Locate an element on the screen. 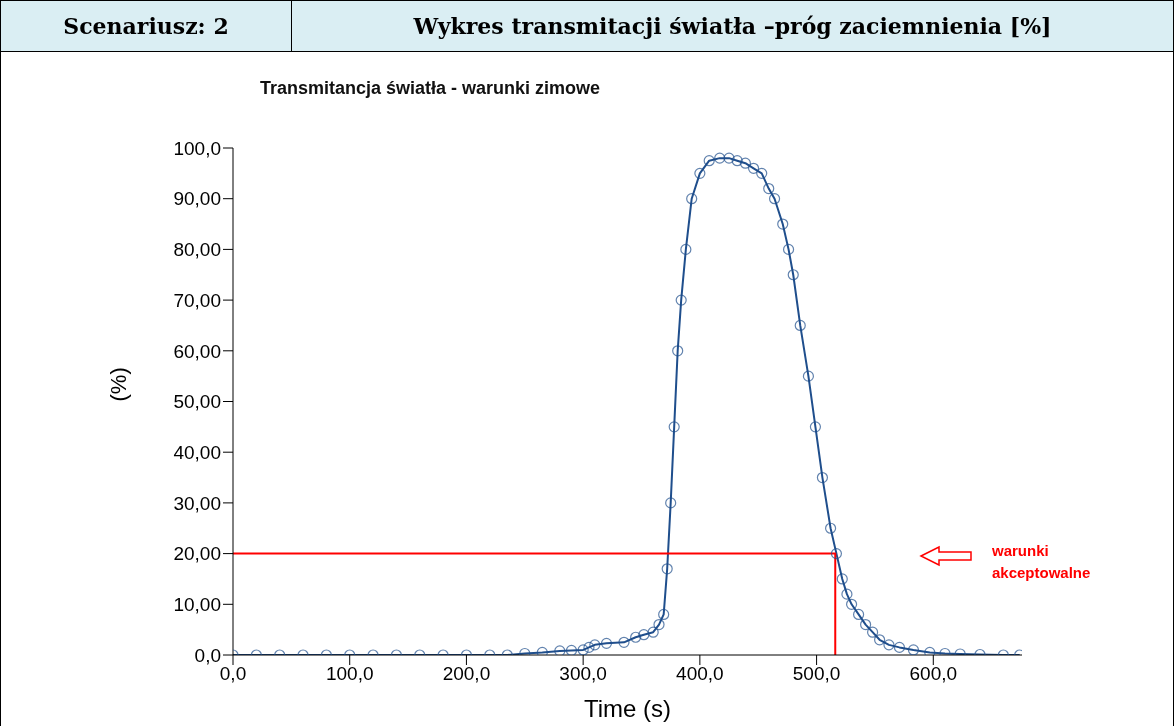 The height and width of the screenshot is (726, 1174). chart-subtitle: Transmitancja światła - warunki zimowe is located at coordinates (430, 88).